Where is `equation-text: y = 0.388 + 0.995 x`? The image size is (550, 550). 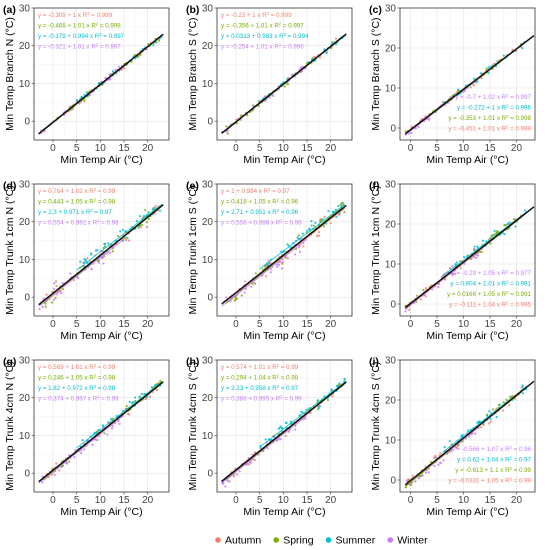 equation-text: y = 0.388 + 0.995 x is located at coordinates (248, 399).